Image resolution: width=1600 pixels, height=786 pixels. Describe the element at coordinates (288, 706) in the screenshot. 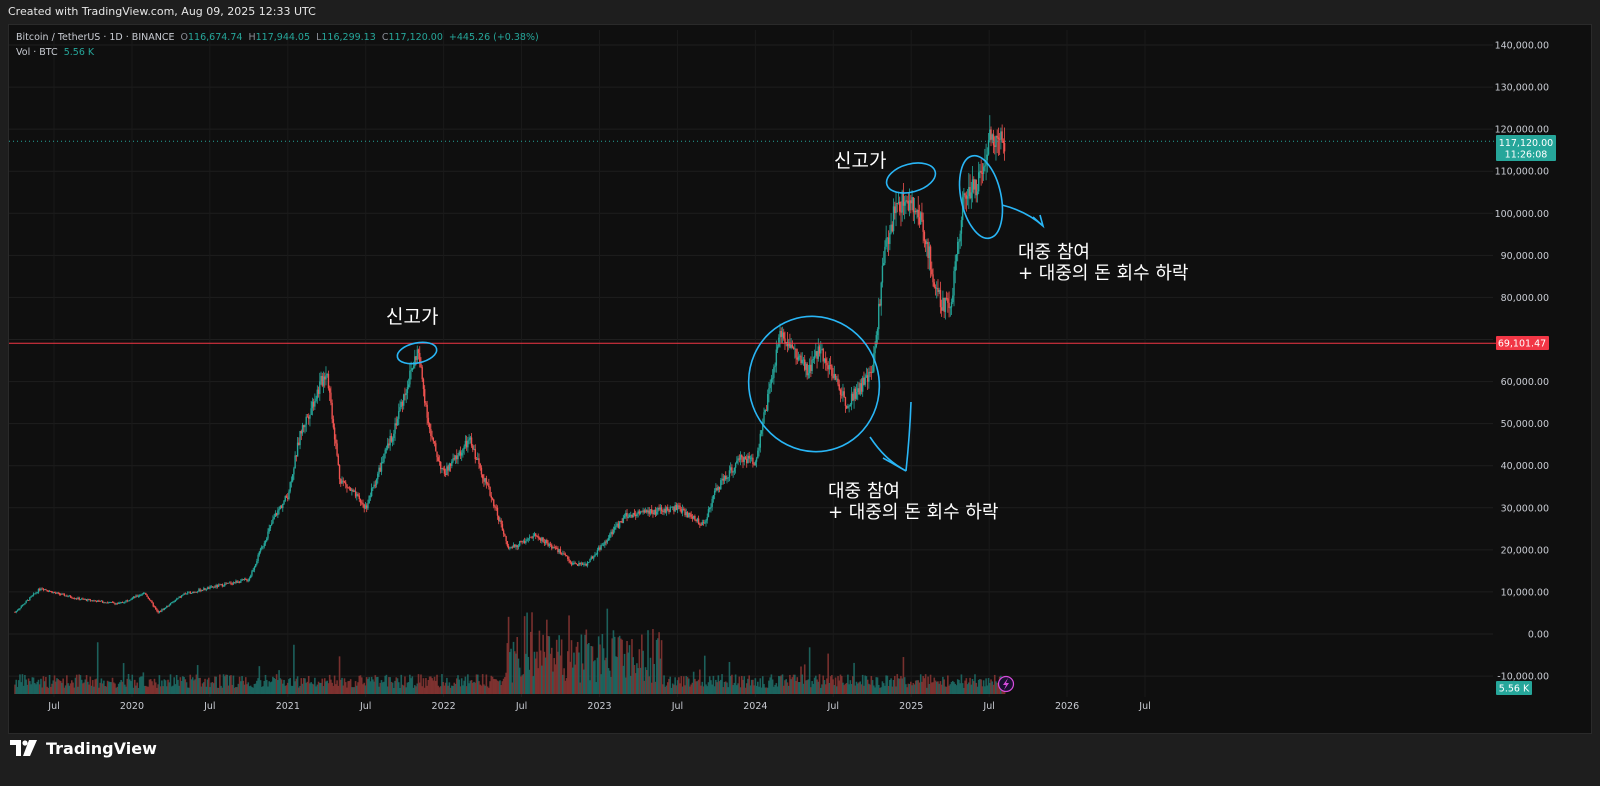

I see `x-tick-label: 2021` at that location.